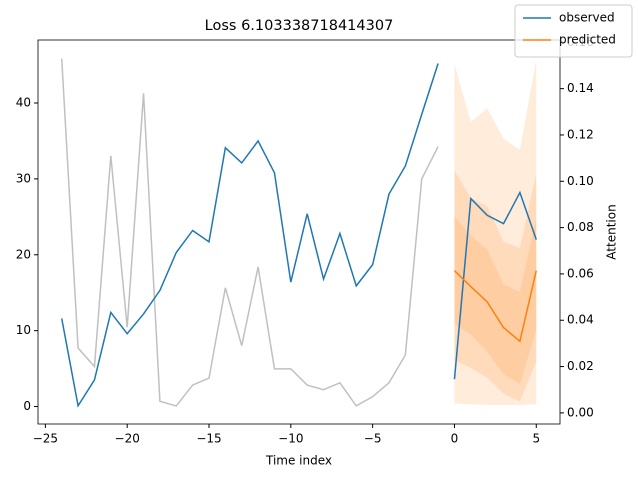  I want to click on y-tick-label: 40, so click(23, 102).